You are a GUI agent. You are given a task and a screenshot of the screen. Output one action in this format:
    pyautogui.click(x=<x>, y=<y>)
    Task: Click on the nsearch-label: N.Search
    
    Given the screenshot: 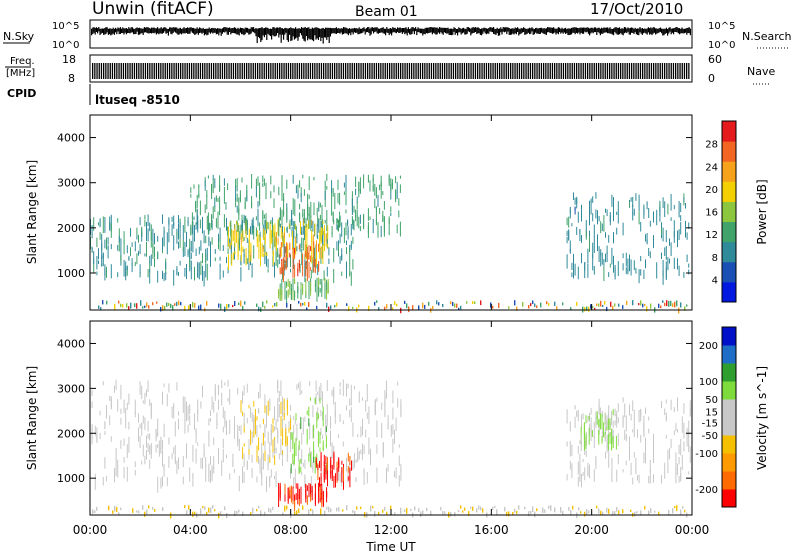 What is the action you would take?
    pyautogui.click(x=767, y=36)
    